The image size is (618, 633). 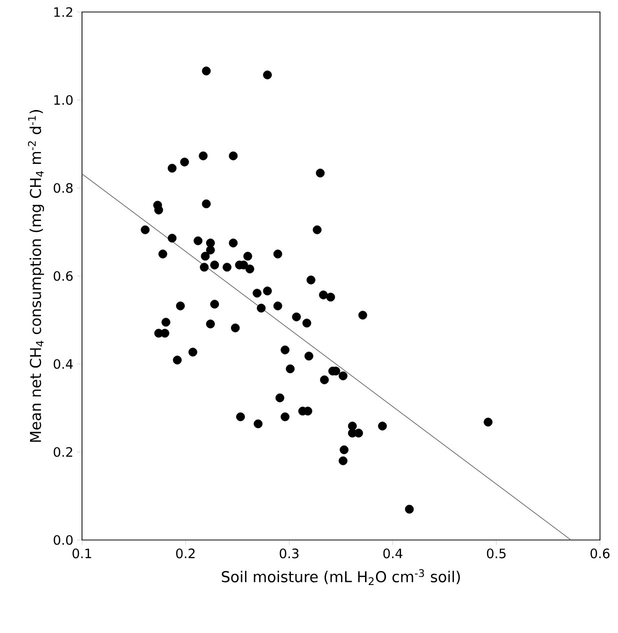 What do you see at coordinates (496, 553) in the screenshot?
I see `x-tick-label: 0.5` at bounding box center [496, 553].